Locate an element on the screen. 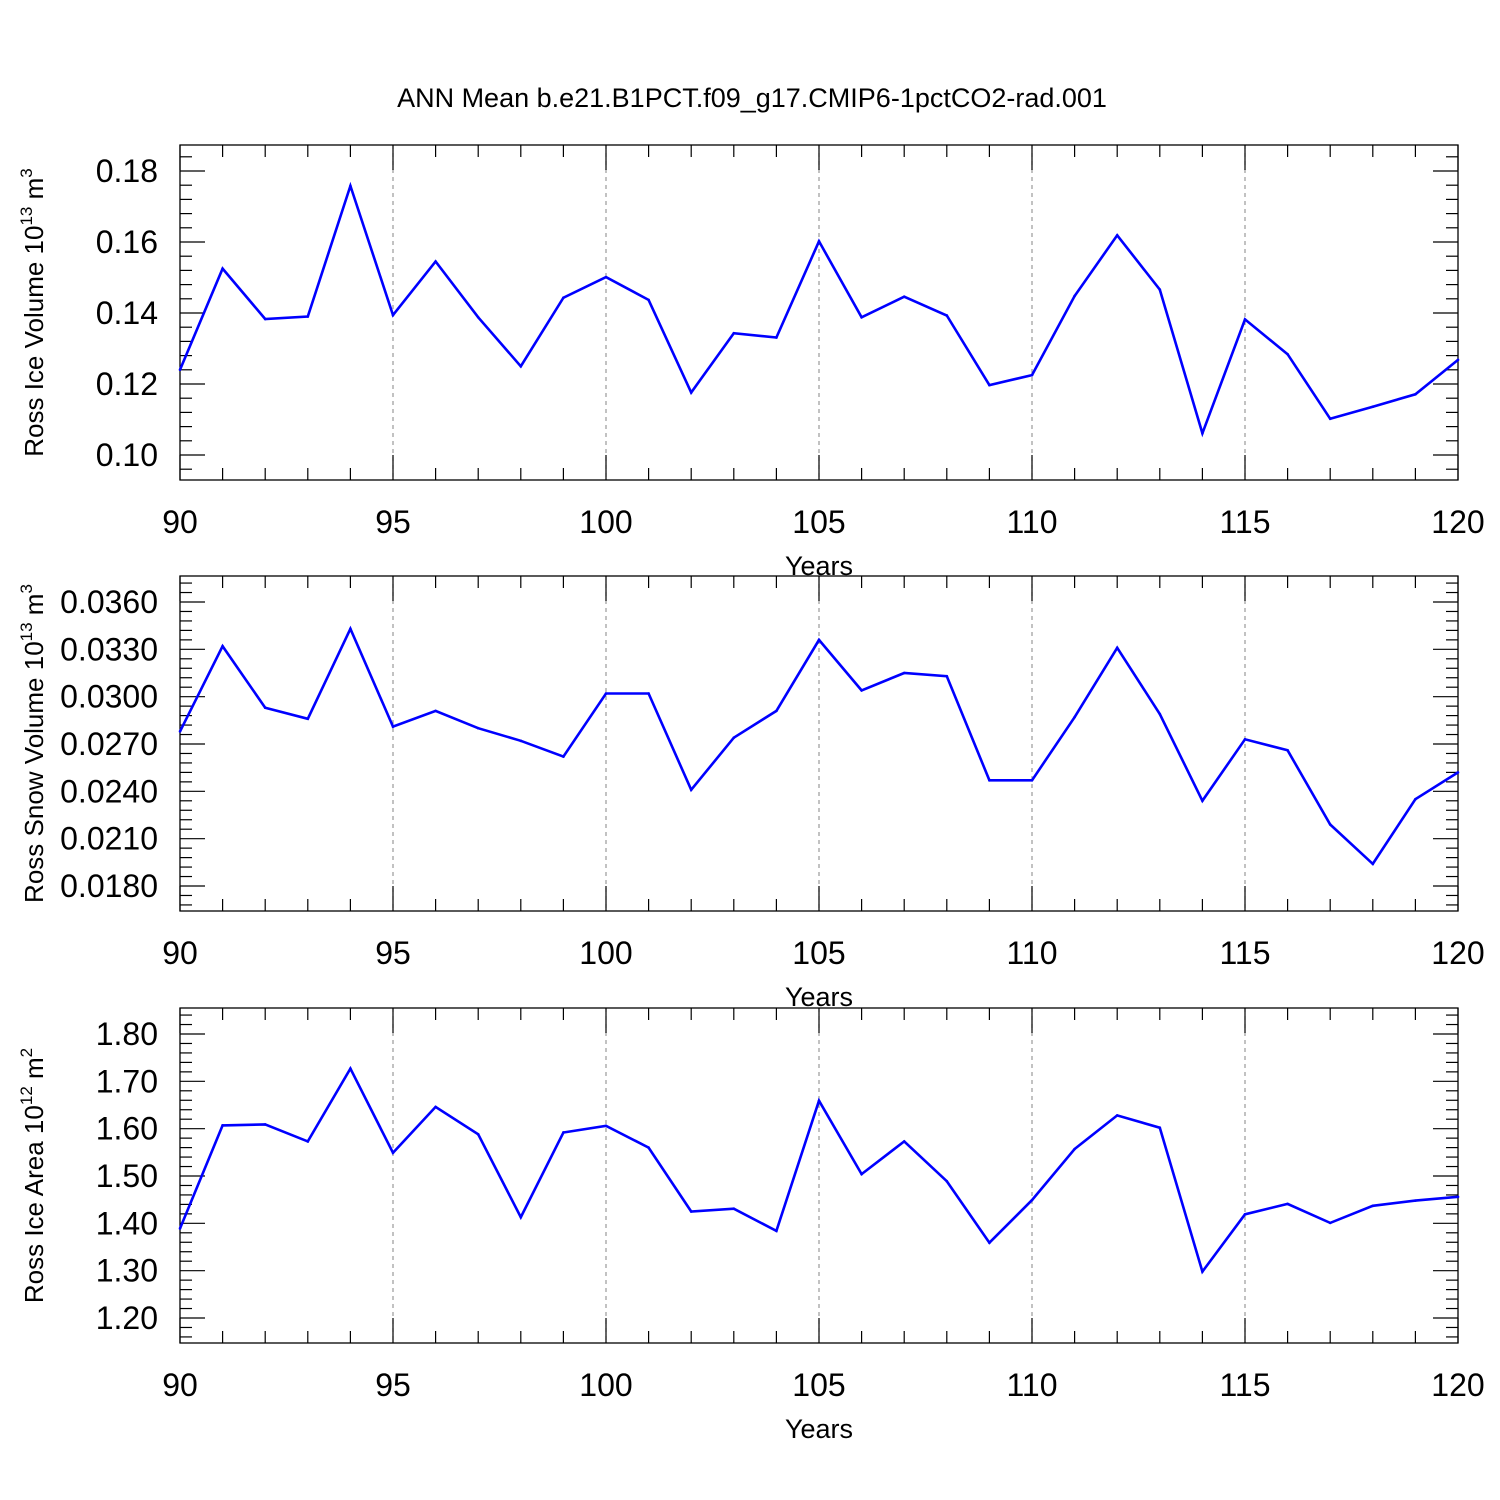  y-axis-label: Ross Snow Volume 1013 m3 is located at coordinates (33, 743).